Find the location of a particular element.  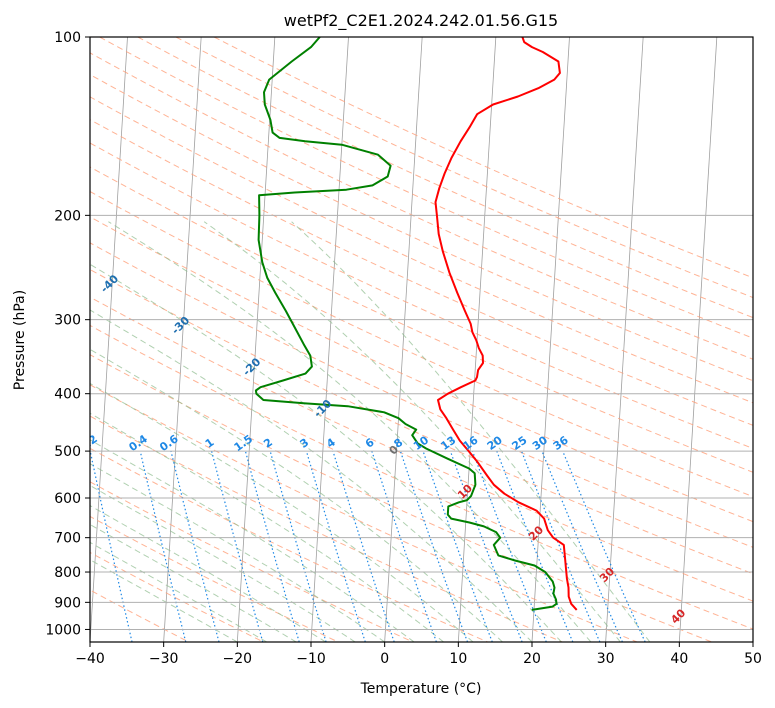

x-tick-label: 30 is located at coordinates (606, 659).